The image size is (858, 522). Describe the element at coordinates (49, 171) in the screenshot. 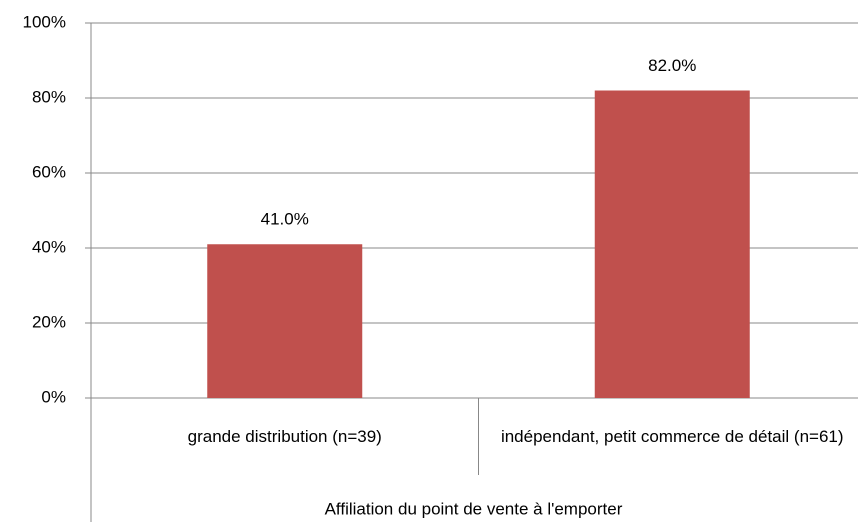

I see `y-tick-label: 60%` at that location.